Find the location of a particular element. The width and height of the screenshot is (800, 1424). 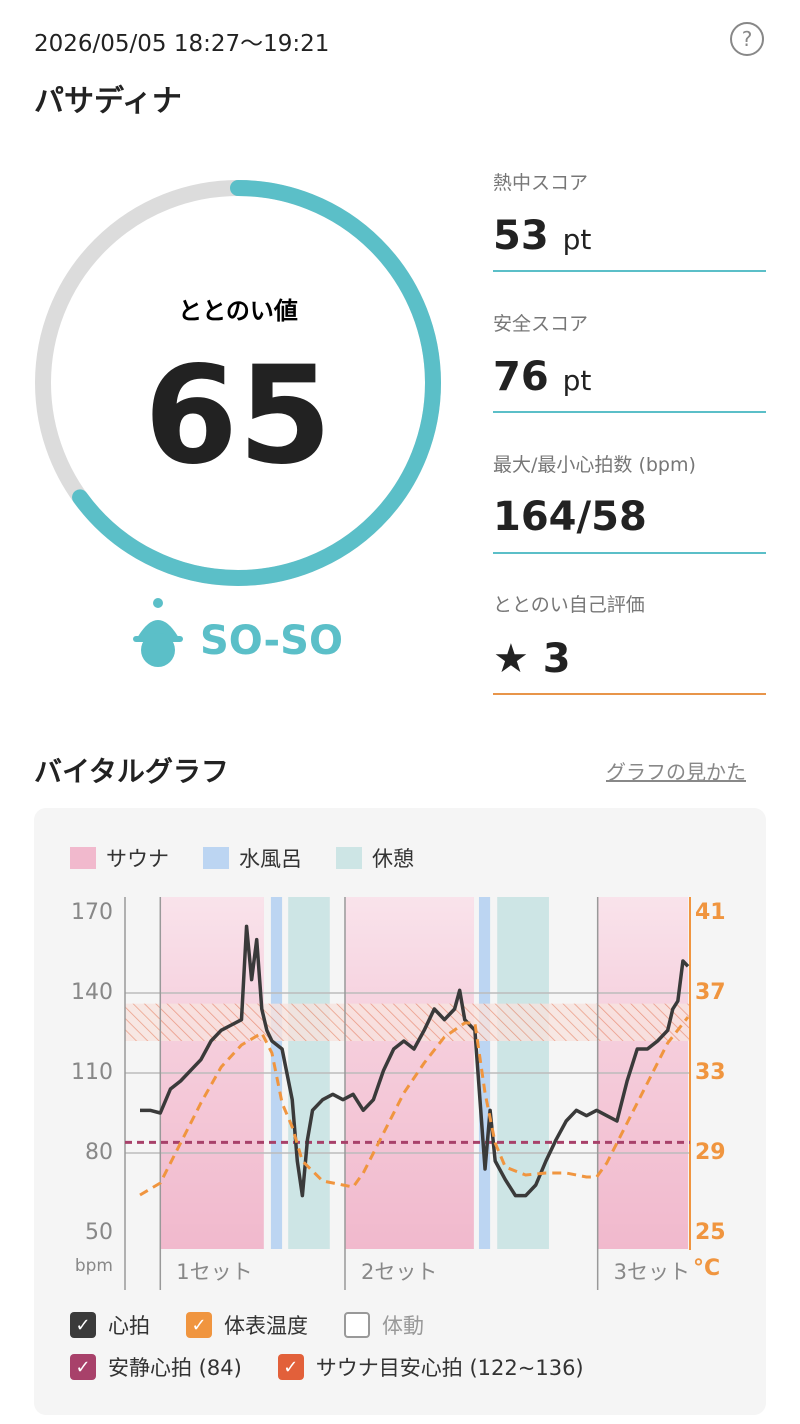

location: パサディナ is located at coordinates (108, 101).